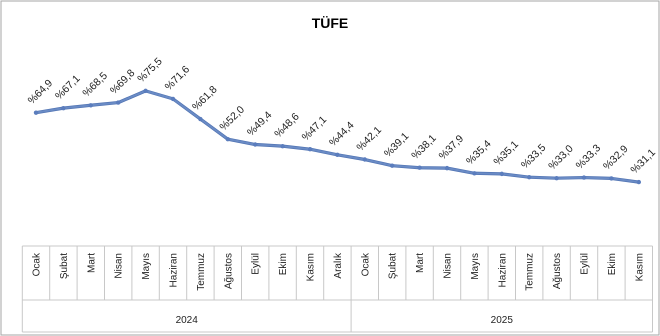 The image size is (660, 336). What do you see at coordinates (502, 320) in the screenshot?
I see `year-label-2025: 2025` at bounding box center [502, 320].